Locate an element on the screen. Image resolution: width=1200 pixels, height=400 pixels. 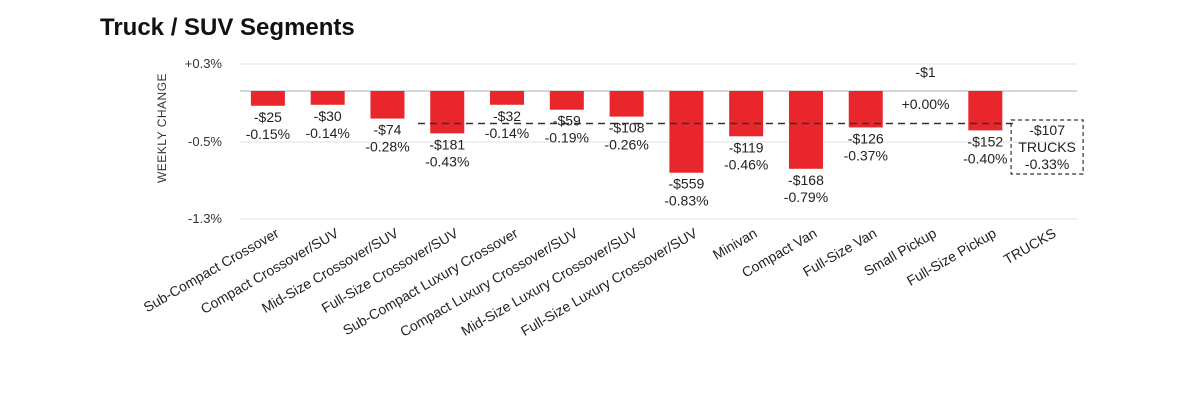
bar-pct-label: -0.83% is located at coordinates (686, 201).